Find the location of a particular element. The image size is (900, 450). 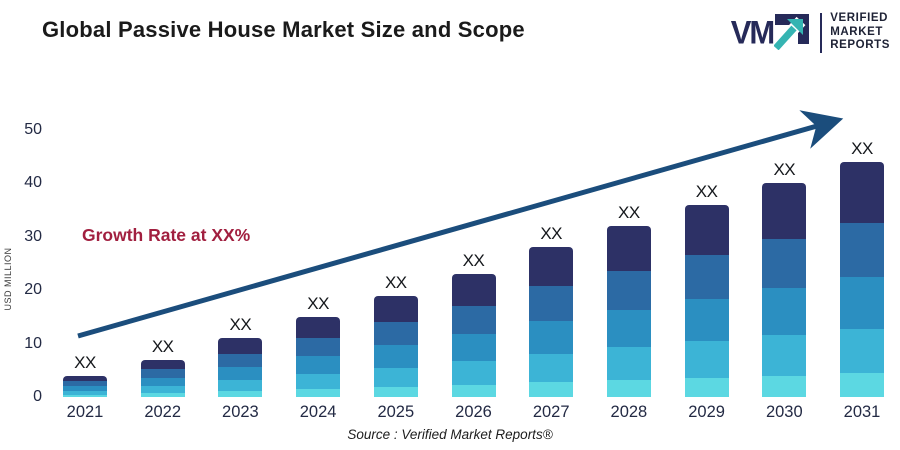

bar-2024 is located at coordinates (318, 356).